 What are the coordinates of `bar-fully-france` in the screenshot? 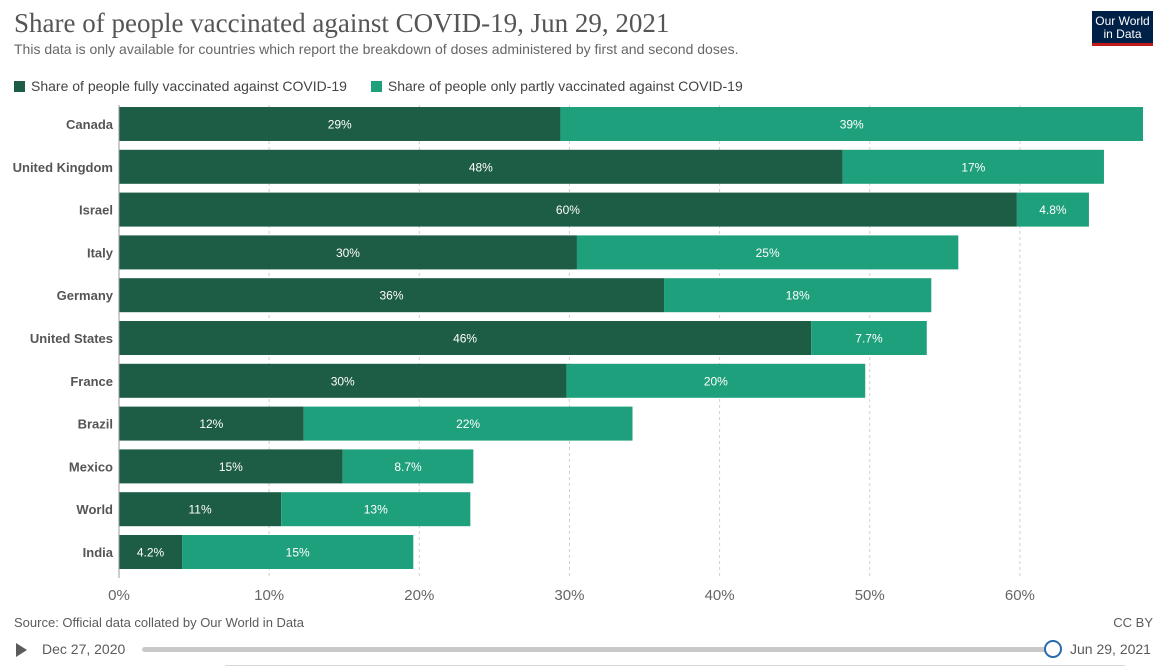 It's located at (343, 380).